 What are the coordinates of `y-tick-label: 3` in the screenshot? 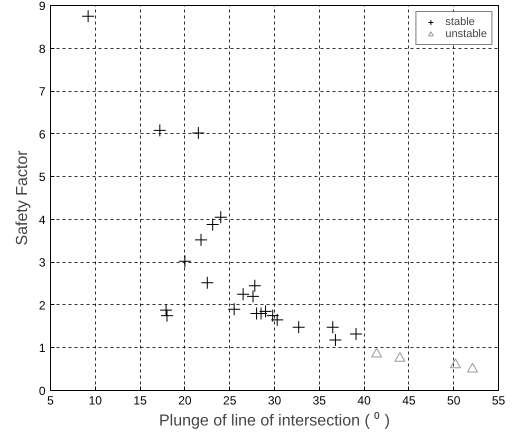 It's located at (42, 263).